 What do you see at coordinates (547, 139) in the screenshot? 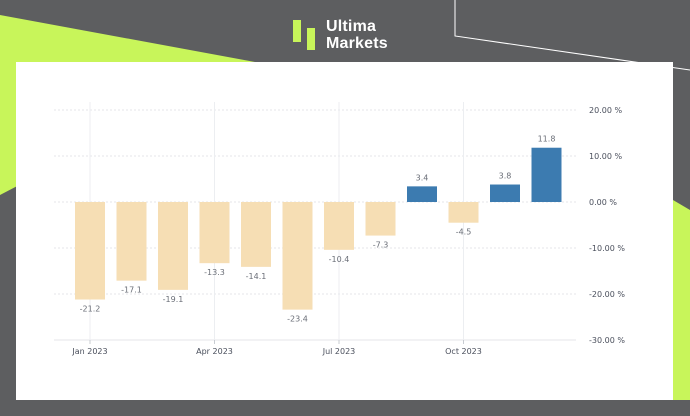
I see `data-label: 11.8` at bounding box center [547, 139].